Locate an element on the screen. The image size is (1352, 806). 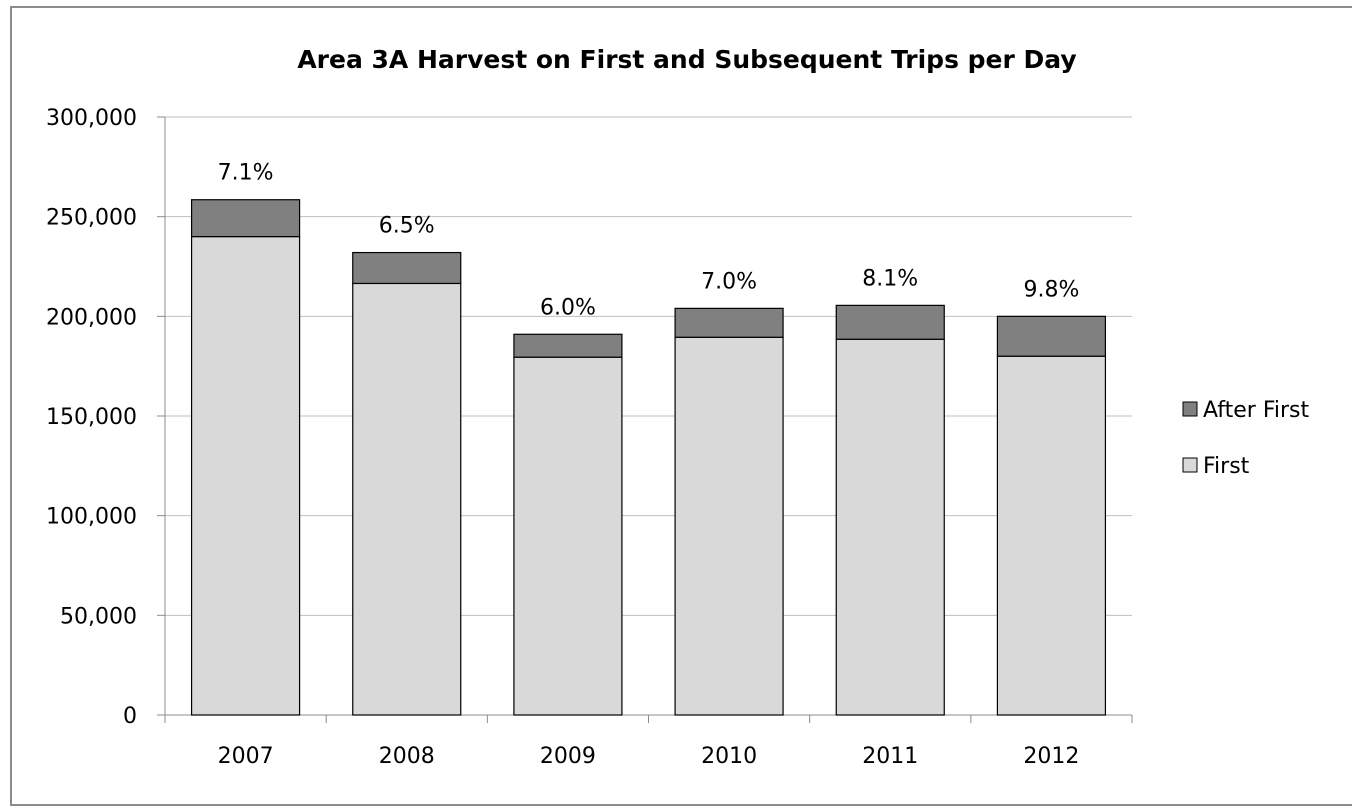
data-label: 6.5% is located at coordinates (407, 226).